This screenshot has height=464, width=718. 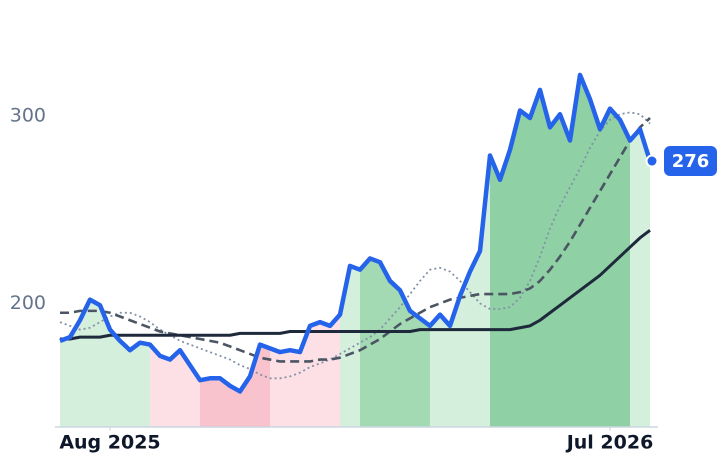 I want to click on last-price-label: 276, so click(x=691, y=161).